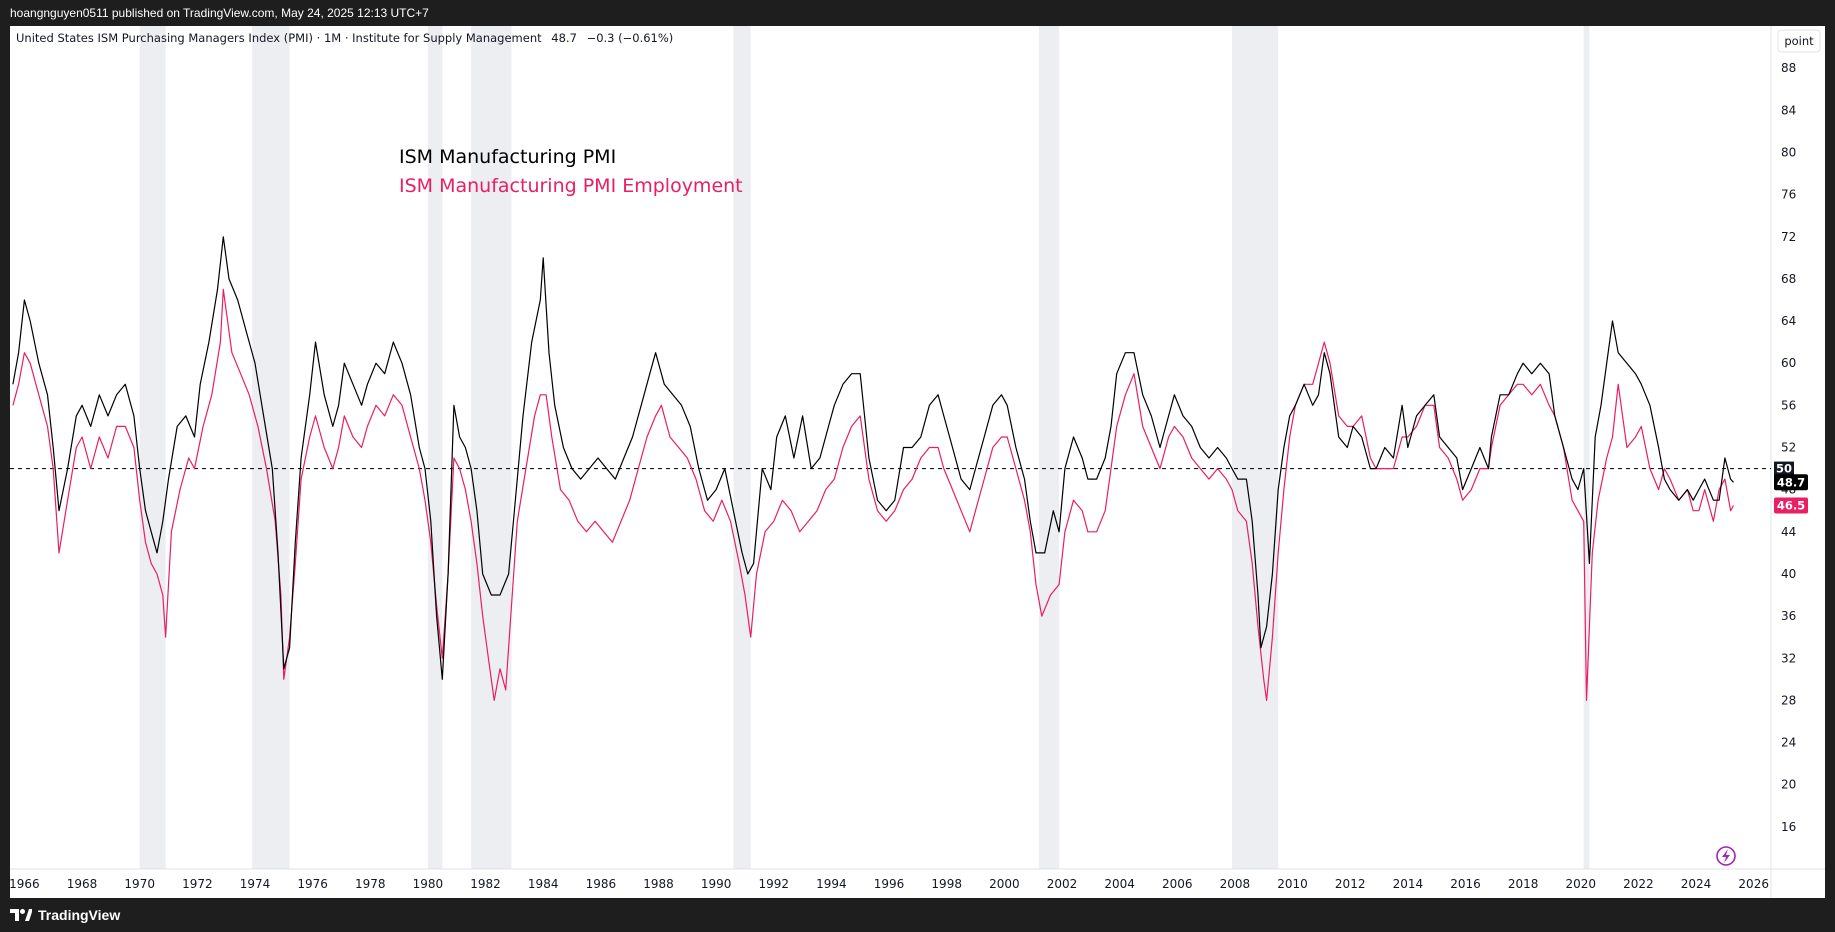 The width and height of the screenshot is (1835, 932). Describe the element at coordinates (1177, 884) in the screenshot. I see `x-tick-label: 2006` at that location.